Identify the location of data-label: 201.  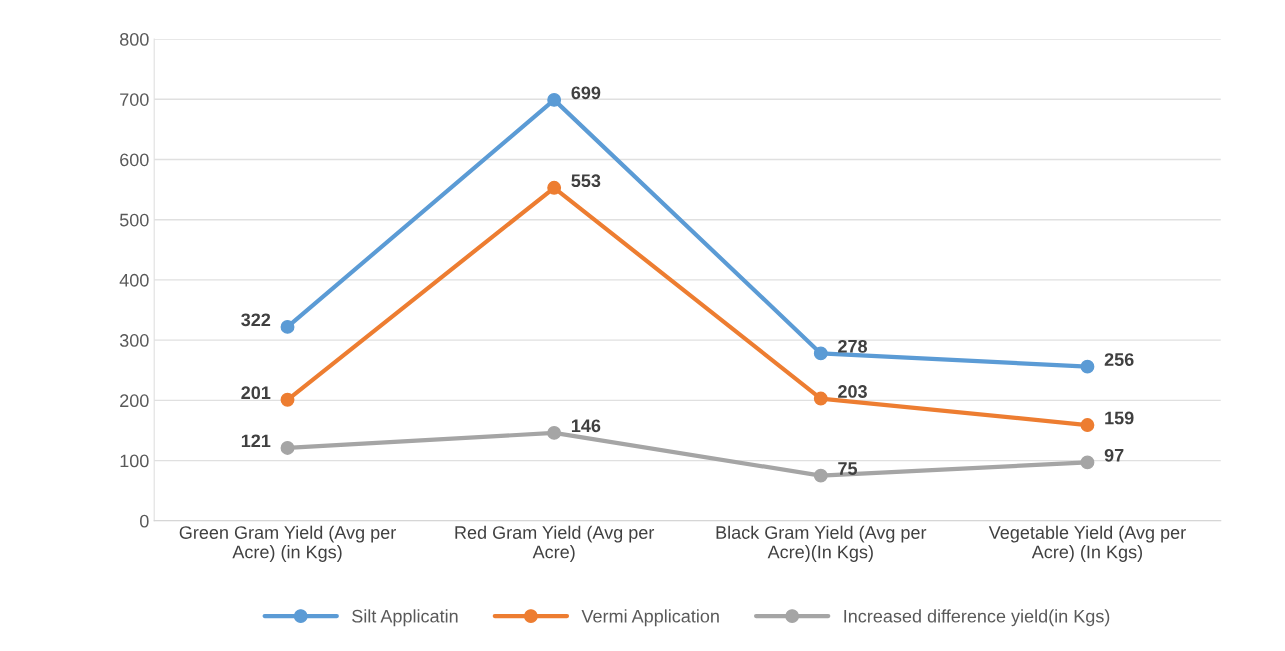
(256, 393).